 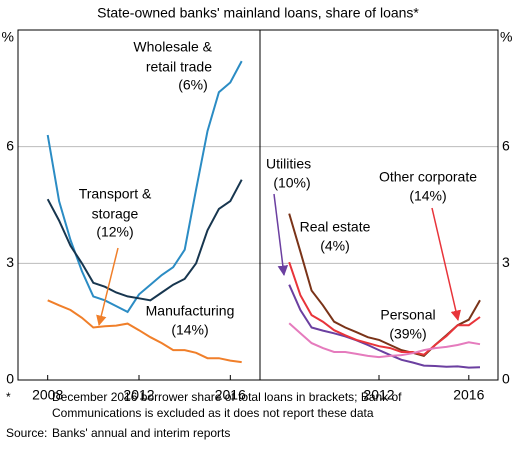 What do you see at coordinates (193, 85) in the screenshot?
I see `series-share: (6%)` at bounding box center [193, 85].